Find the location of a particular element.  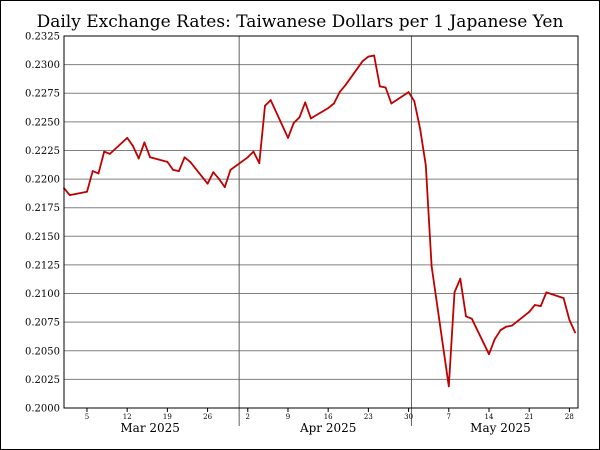

x-tick-label: 30 is located at coordinates (408, 417).